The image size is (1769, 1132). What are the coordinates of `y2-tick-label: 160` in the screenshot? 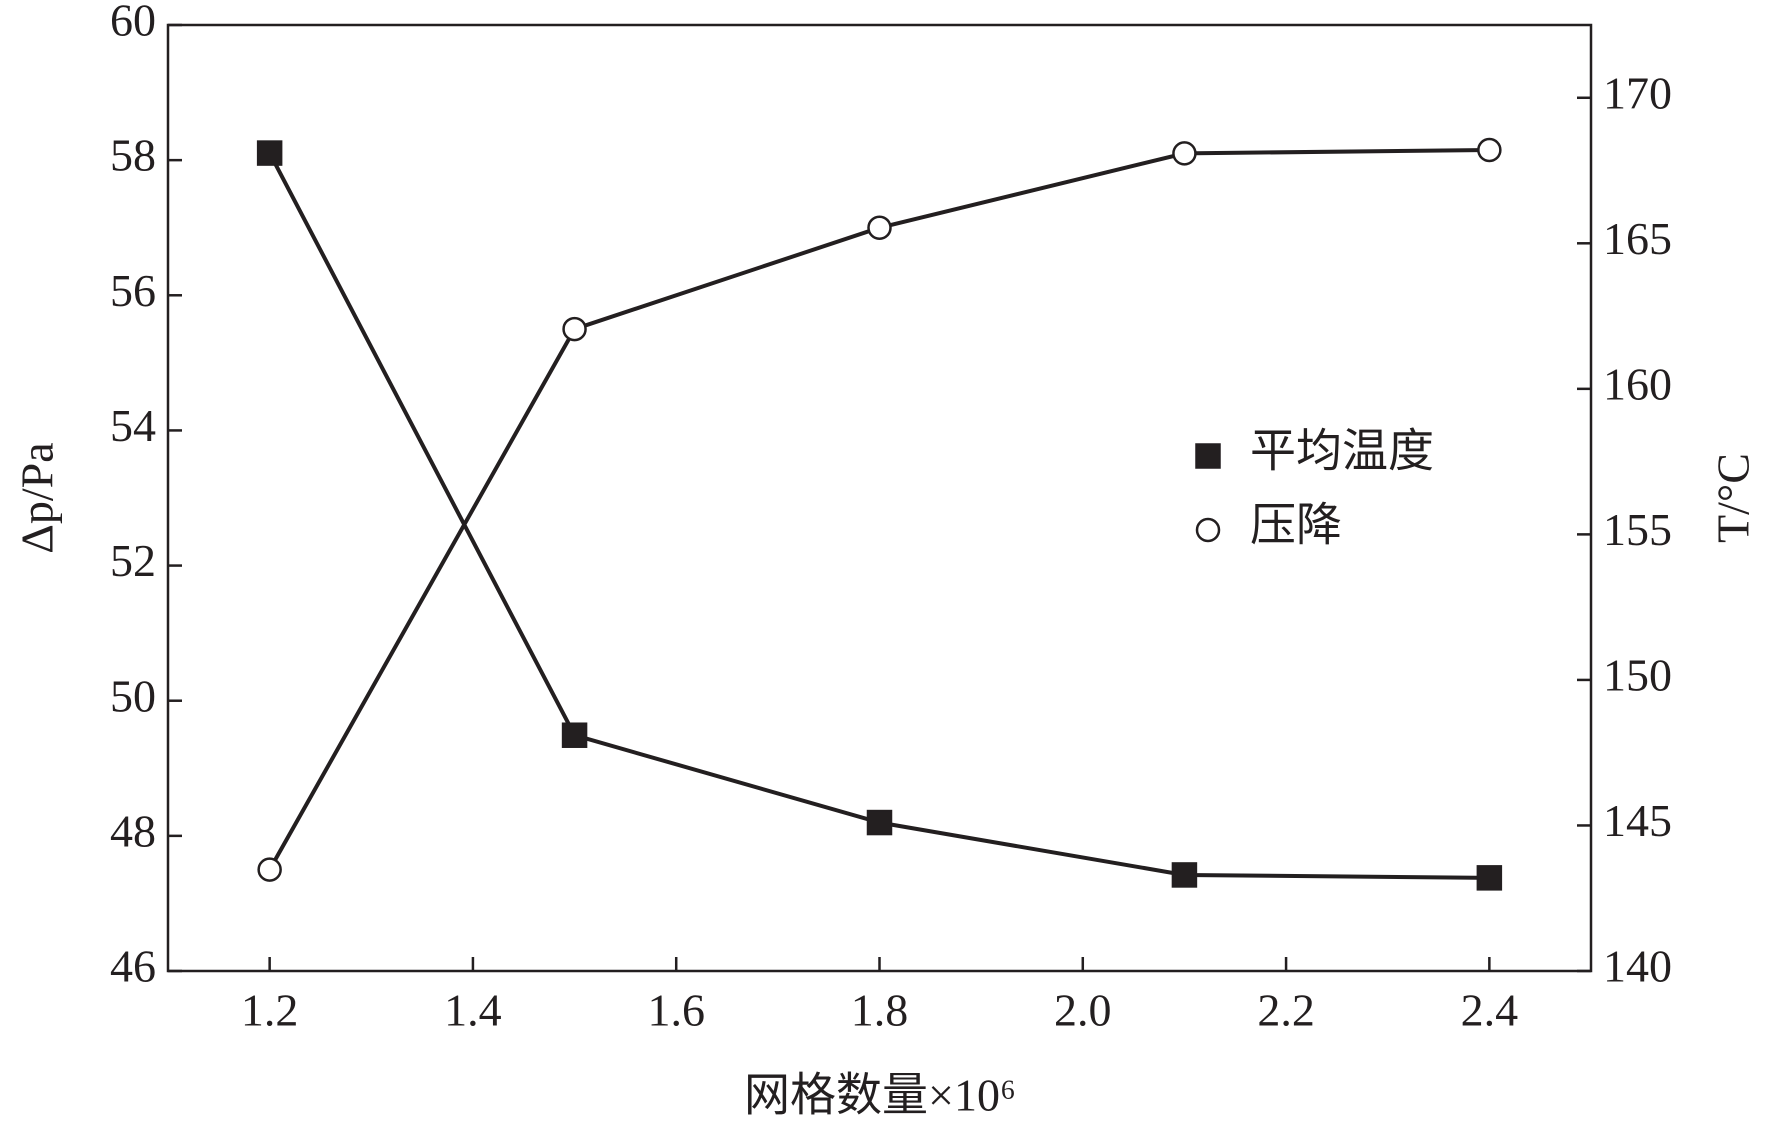 It's located at (1637, 383).